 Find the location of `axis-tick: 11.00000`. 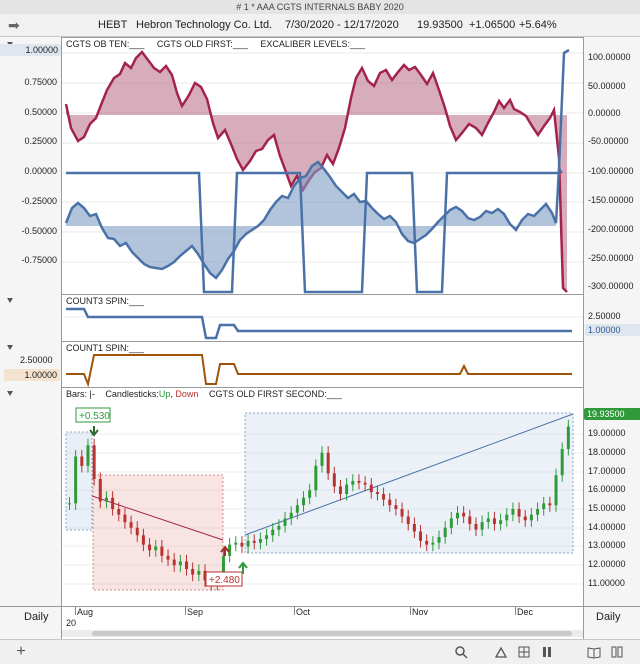

axis-tick: 11.00000 is located at coordinates (606, 583).